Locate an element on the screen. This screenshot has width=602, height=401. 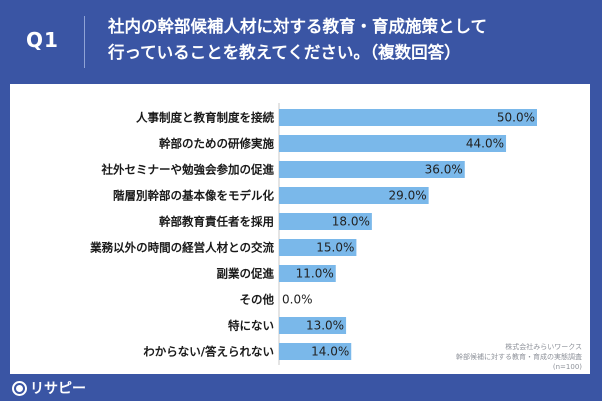
category-label: 階層別幹部の基本像をモデル化 is located at coordinates (193, 196).